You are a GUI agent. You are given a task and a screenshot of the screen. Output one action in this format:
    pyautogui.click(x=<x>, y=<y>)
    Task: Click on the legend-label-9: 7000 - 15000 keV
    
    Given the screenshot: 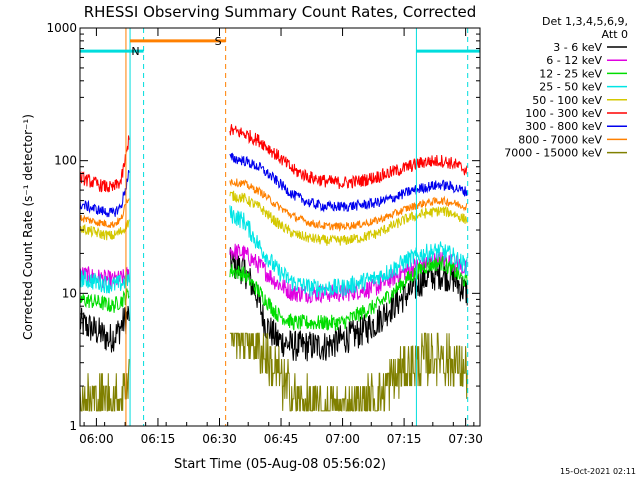 What is the action you would take?
    pyautogui.click(x=553, y=153)
    